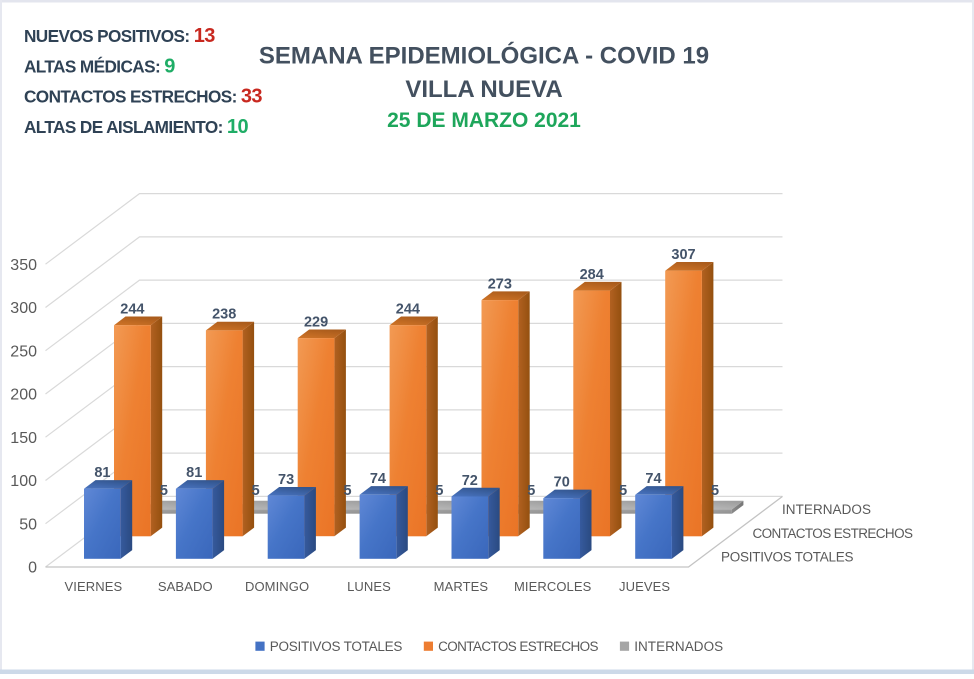 The width and height of the screenshot is (974, 679). I want to click on svg-text: VIERNES, so click(94, 586).